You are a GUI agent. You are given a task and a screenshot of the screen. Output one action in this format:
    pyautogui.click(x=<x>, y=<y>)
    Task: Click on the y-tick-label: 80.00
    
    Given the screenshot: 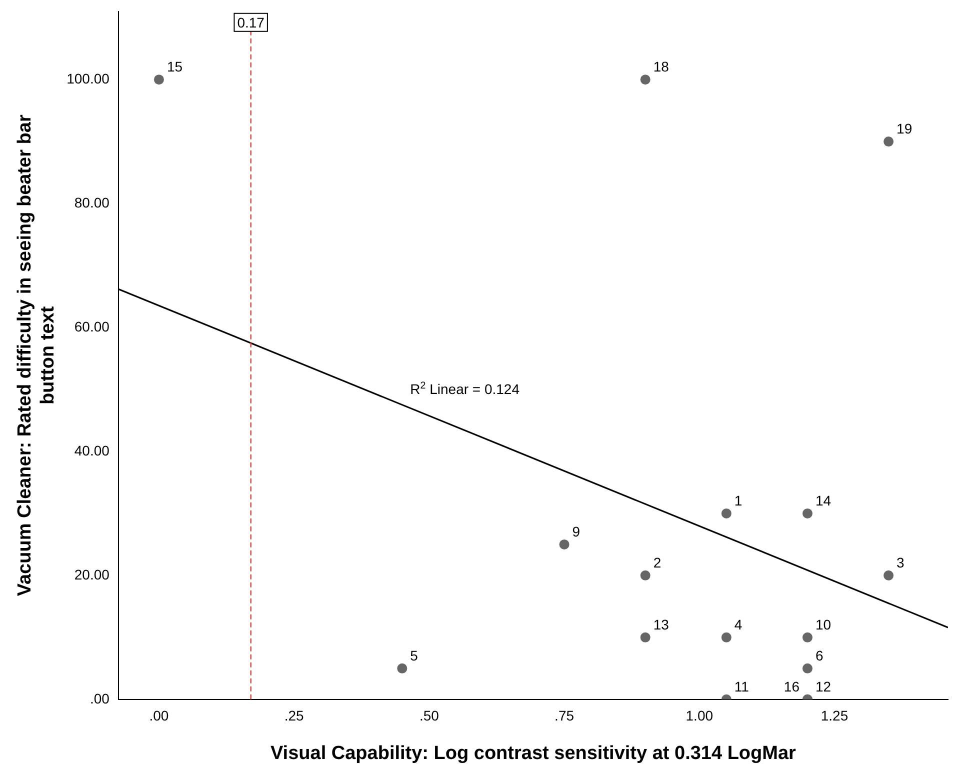 What is the action you would take?
    pyautogui.click(x=92, y=202)
    